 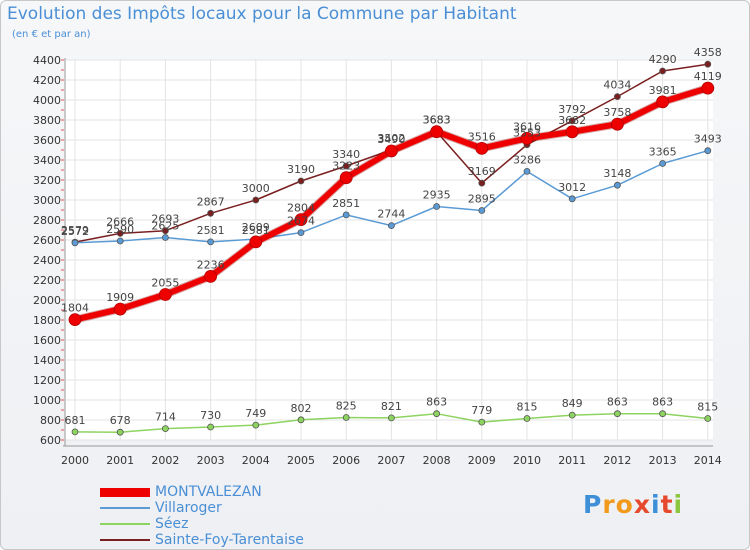 What do you see at coordinates (437, 460) in the screenshot?
I see `x-tick-label: 2008` at bounding box center [437, 460].